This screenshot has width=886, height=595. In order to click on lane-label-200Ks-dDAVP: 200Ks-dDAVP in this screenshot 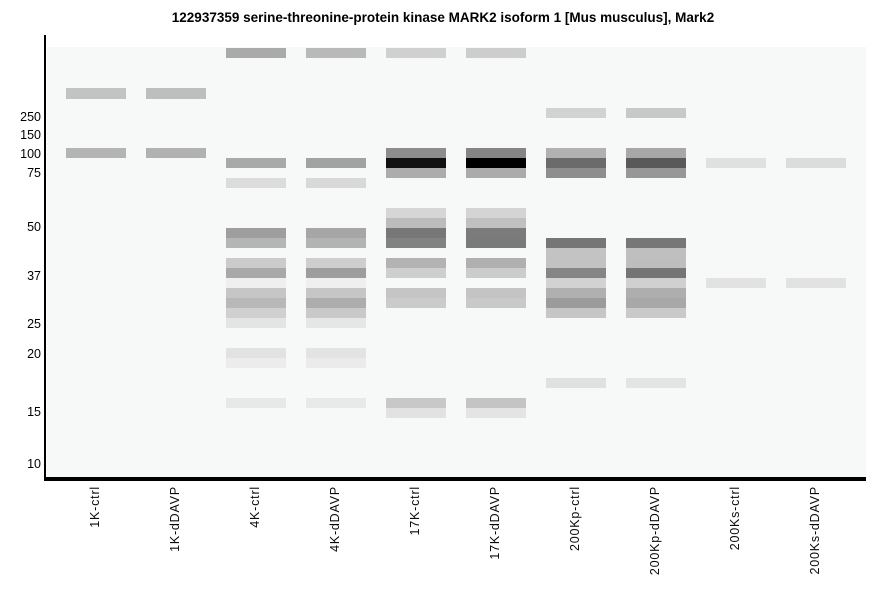, I will do `click(816, 538)`.